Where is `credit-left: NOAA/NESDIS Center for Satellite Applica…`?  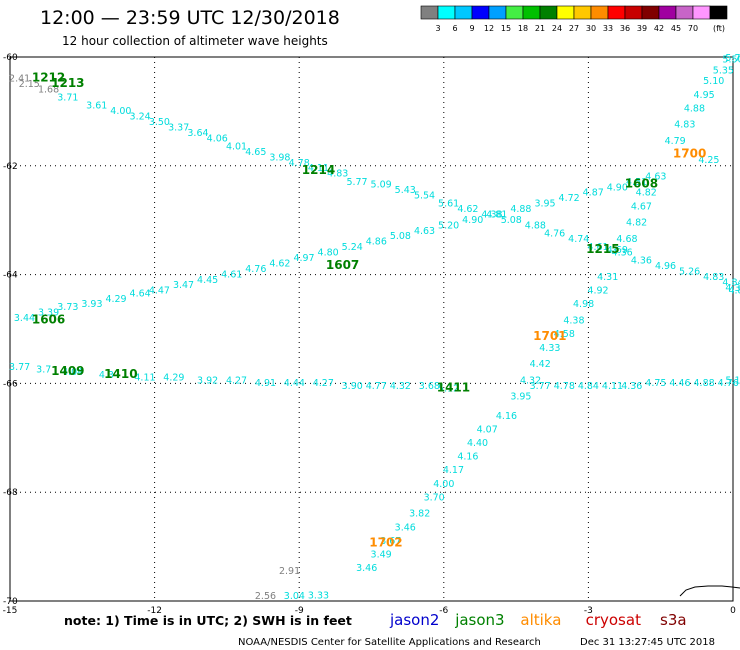
credit-left: NOAA/NESDIS Center for Satellite Applica… is located at coordinates (389, 642).